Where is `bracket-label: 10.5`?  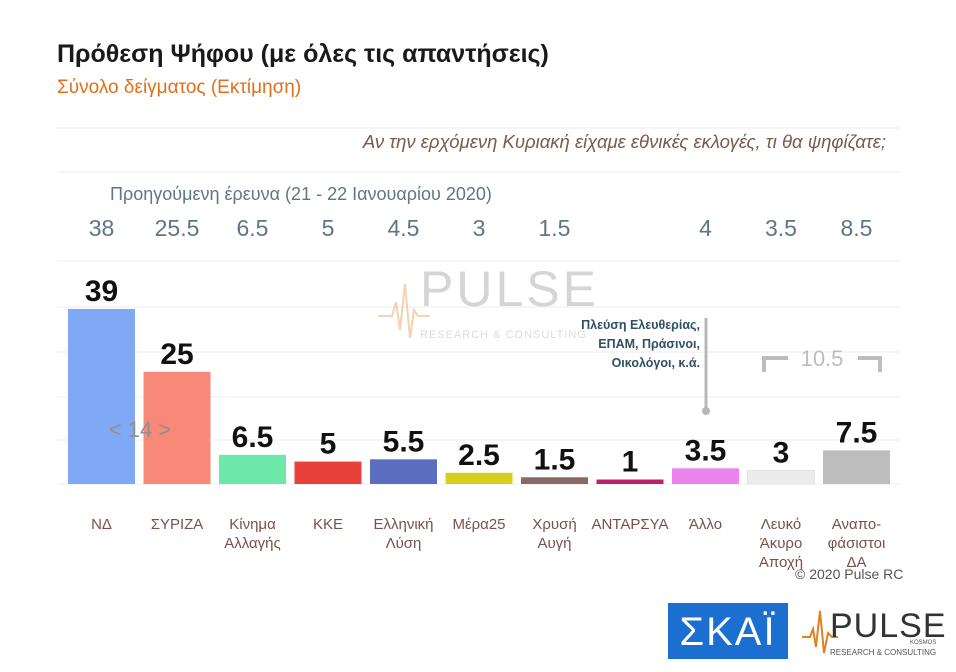
bracket-label: 10.5 is located at coordinates (822, 358).